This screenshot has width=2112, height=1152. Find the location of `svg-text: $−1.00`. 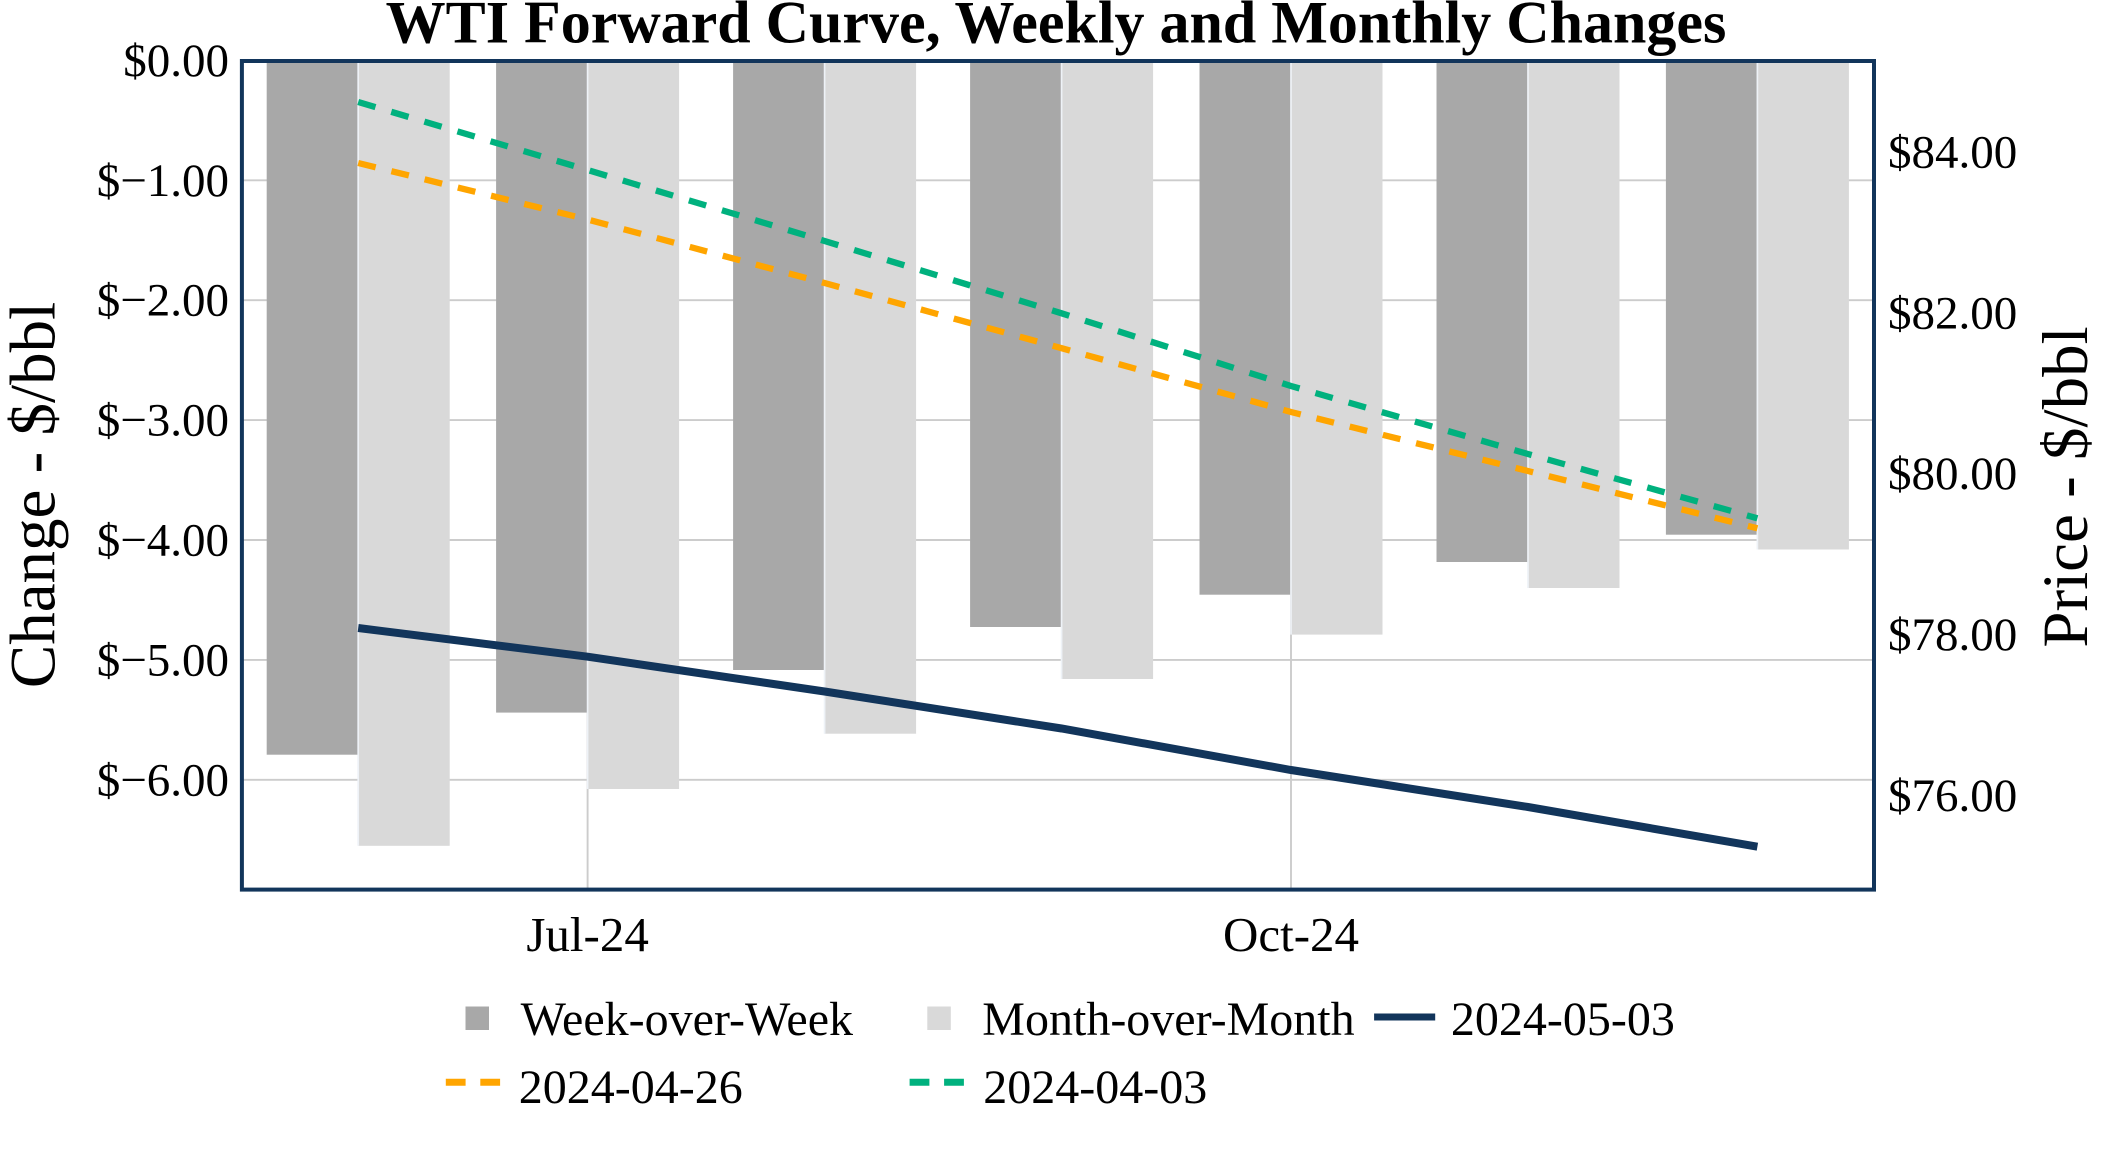

svg-text: $−1.00 is located at coordinates (163, 181).